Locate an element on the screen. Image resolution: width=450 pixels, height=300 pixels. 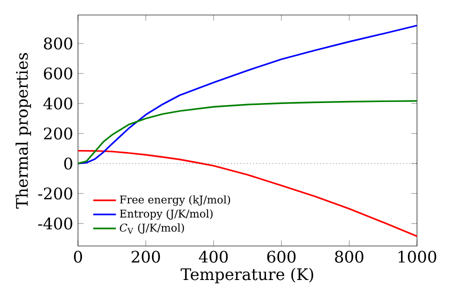
y-tick-label: 600 is located at coordinates (58, 73).